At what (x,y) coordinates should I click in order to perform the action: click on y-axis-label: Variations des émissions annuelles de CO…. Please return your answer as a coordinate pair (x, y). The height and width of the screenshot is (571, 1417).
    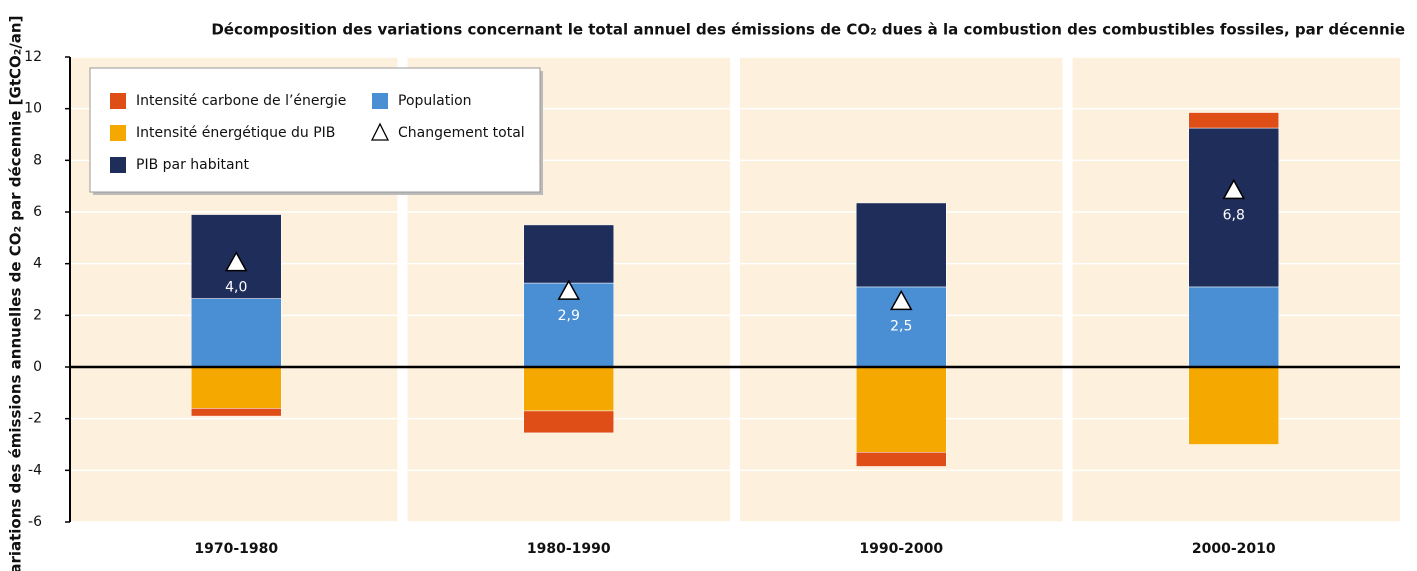
    Looking at the image, I should click on (16, 293).